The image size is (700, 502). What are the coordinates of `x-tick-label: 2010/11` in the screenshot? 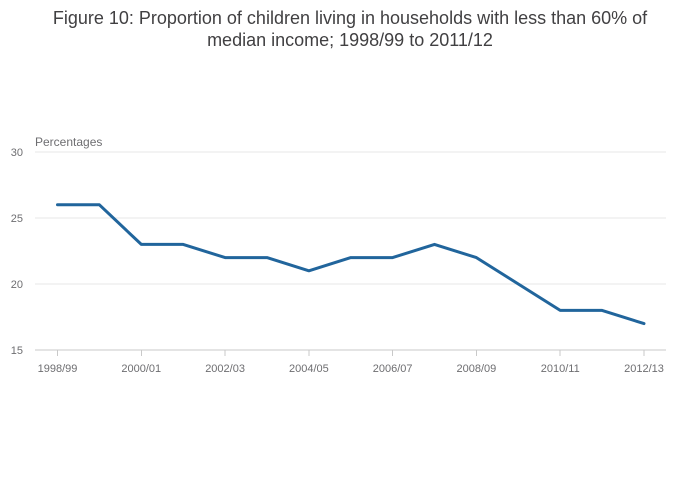 It's located at (560, 369).